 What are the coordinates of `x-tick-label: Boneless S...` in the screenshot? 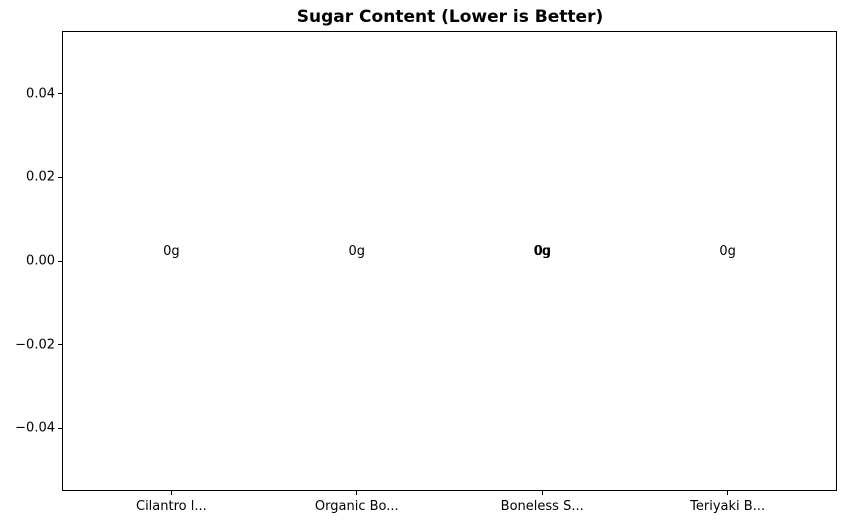 It's located at (542, 506).